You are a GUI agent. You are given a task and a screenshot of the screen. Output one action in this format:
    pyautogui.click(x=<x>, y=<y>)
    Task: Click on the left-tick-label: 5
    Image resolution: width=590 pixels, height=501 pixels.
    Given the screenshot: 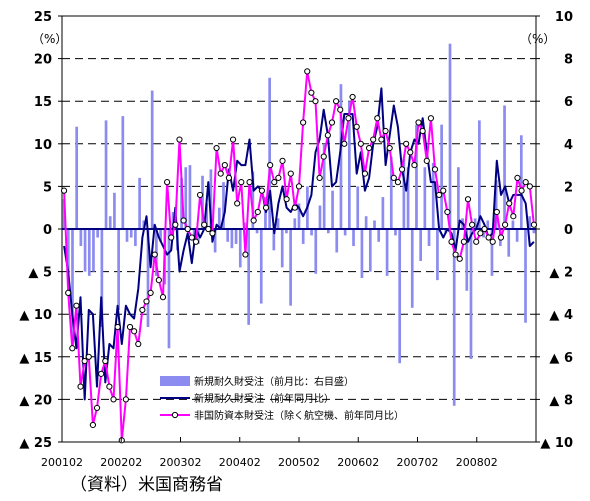 What is the action you would take?
    pyautogui.click(x=47, y=187)
    